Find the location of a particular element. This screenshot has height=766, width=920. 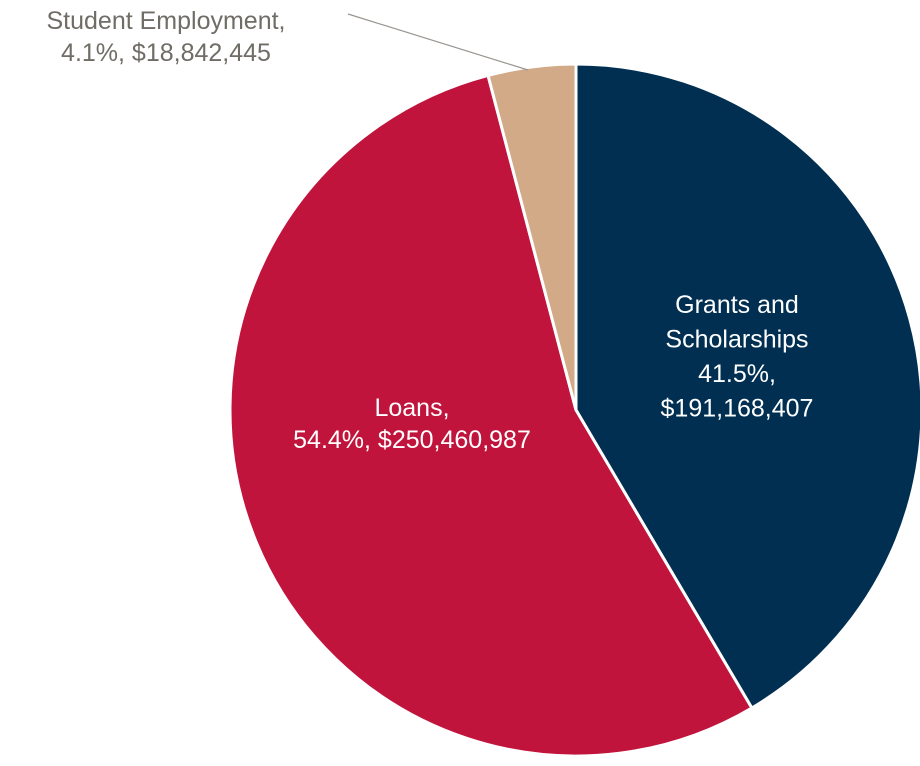

pie-slice-student-employment is located at coordinates (532, 237).